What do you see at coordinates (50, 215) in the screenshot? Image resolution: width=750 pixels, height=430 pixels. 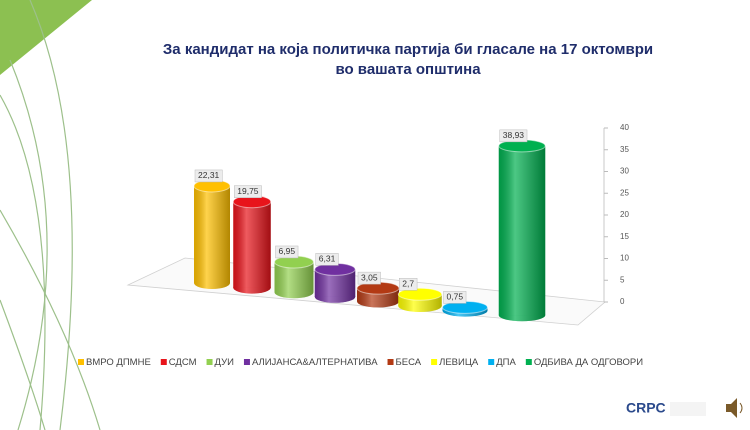 I see `decoration` at bounding box center [50, 215].